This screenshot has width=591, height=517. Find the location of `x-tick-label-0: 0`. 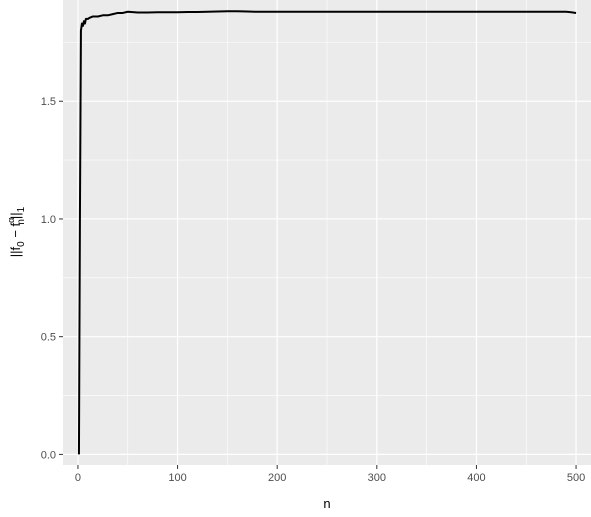

x-tick-label-0: 0 is located at coordinates (78, 478).